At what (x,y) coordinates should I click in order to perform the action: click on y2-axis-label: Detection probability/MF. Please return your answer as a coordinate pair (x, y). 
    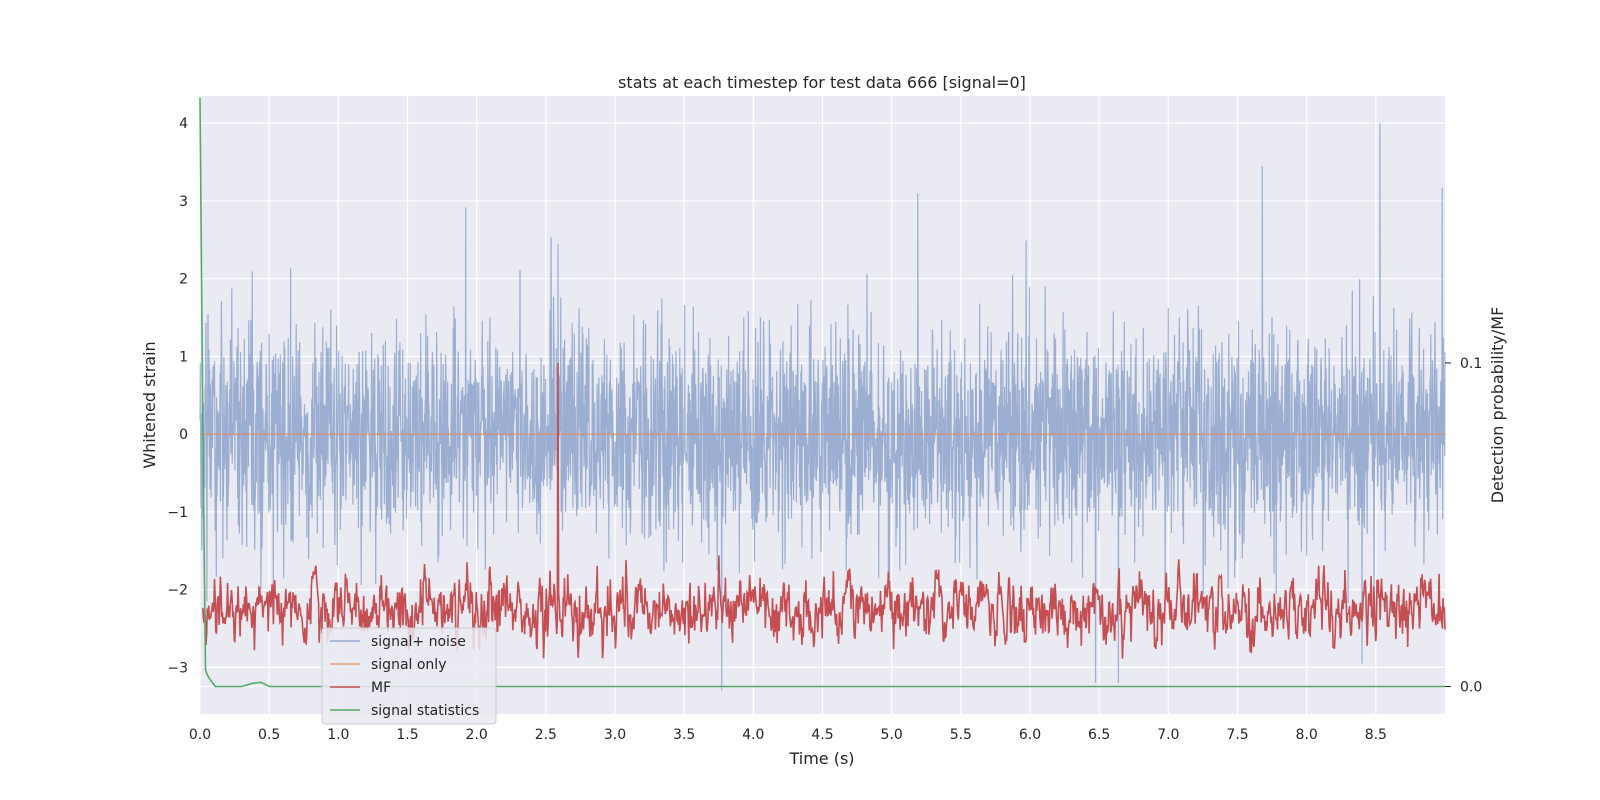
    Looking at the image, I should click on (1497, 405).